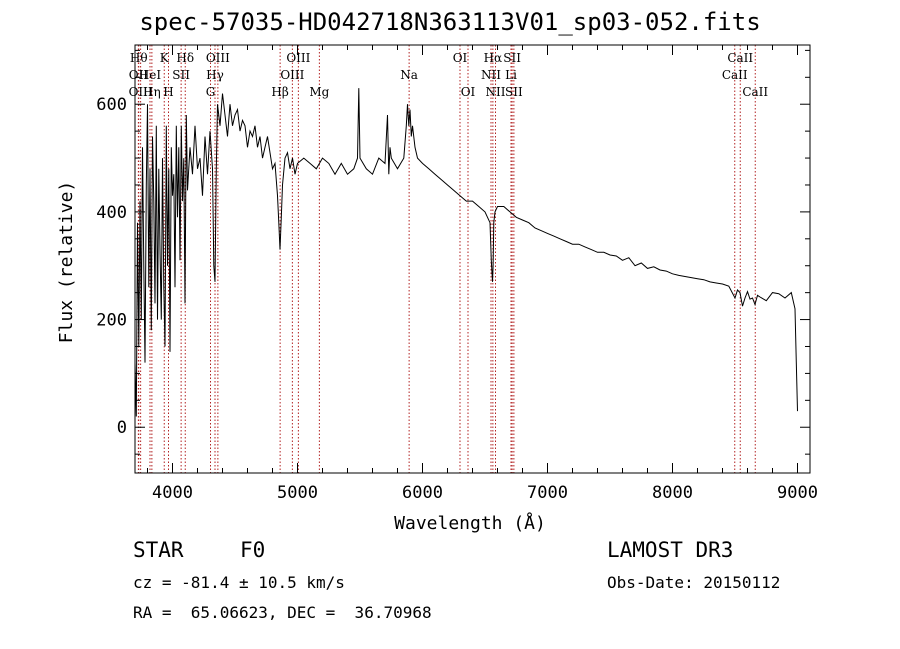 This screenshot has height=649, width=900. What do you see at coordinates (168, 92) in the screenshot?
I see `line-marker-label-6: H` at bounding box center [168, 92].